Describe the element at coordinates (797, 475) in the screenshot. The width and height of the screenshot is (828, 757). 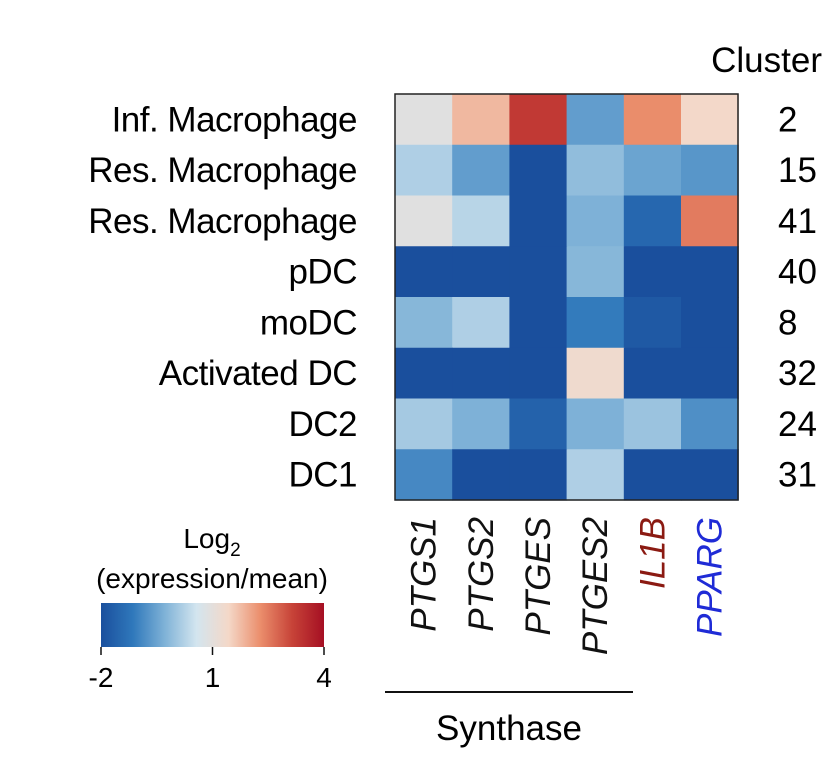
I see `cluster-label: 31` at that location.